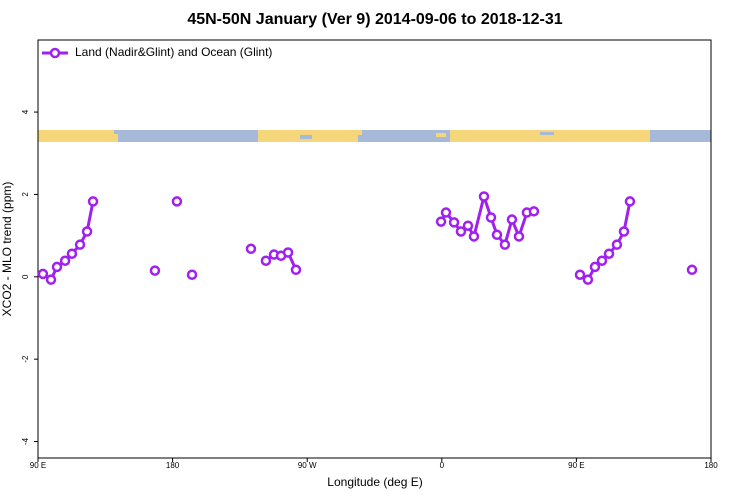 This screenshot has width=750, height=500. Describe the element at coordinates (25, 111) in the screenshot. I see `y-tick-label: 4` at that location.